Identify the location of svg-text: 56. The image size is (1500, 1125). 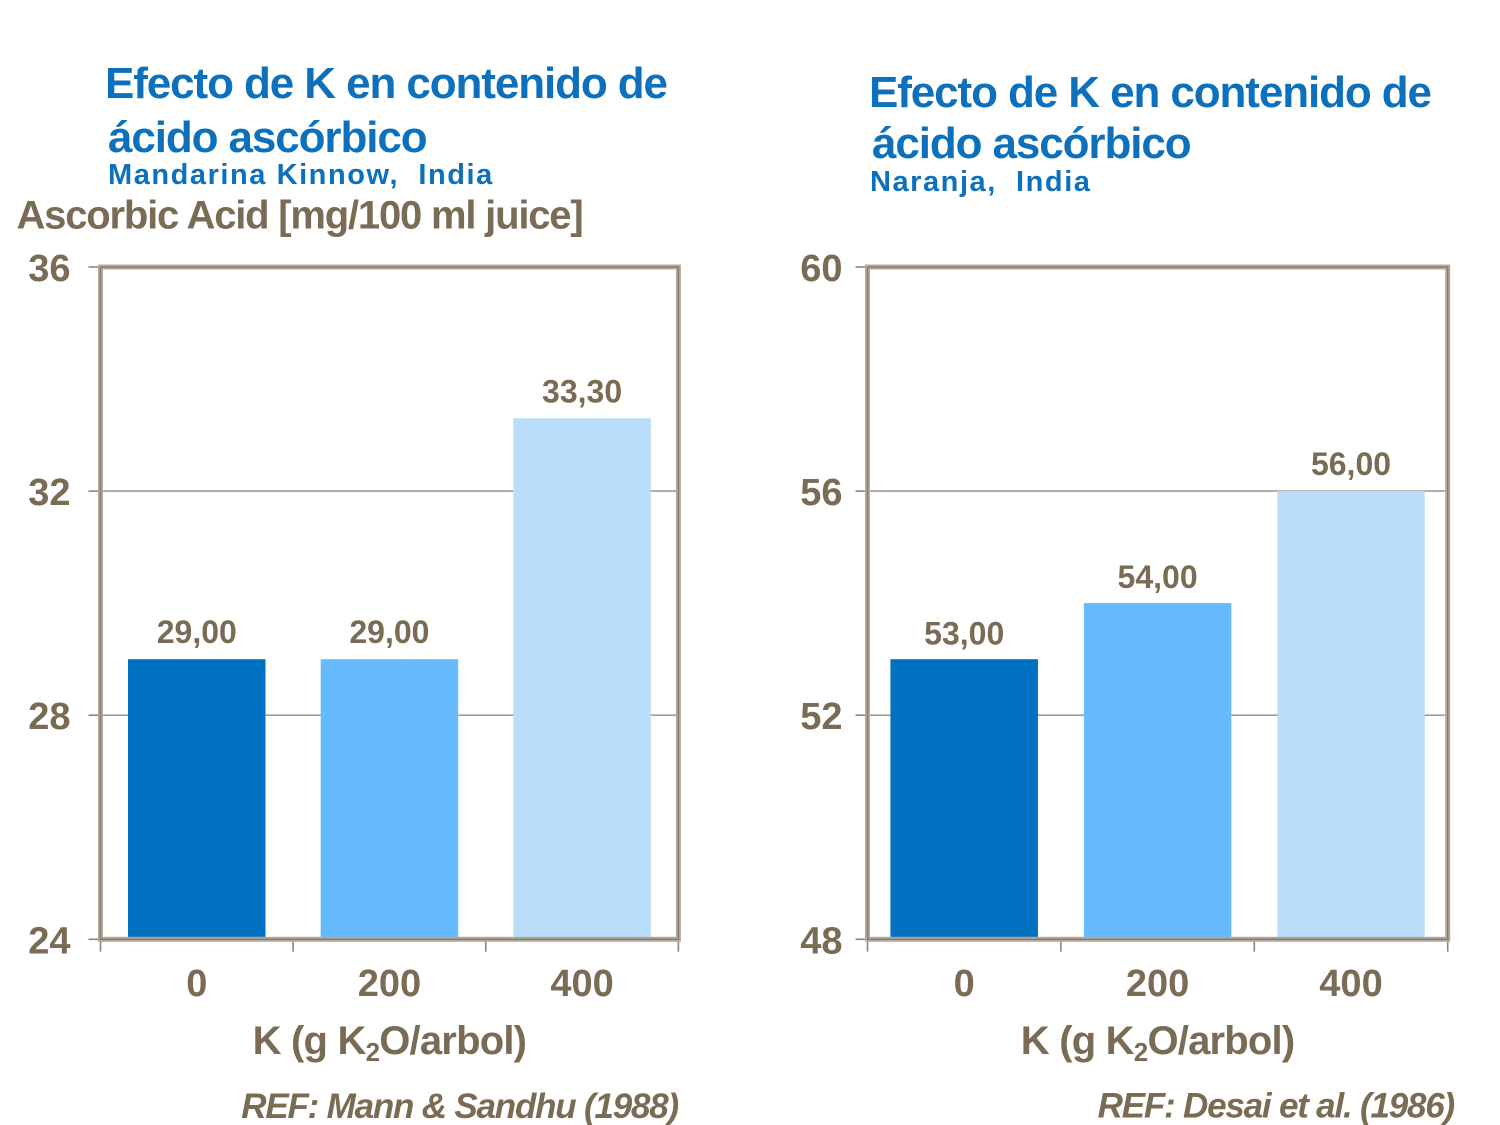
(821, 493).